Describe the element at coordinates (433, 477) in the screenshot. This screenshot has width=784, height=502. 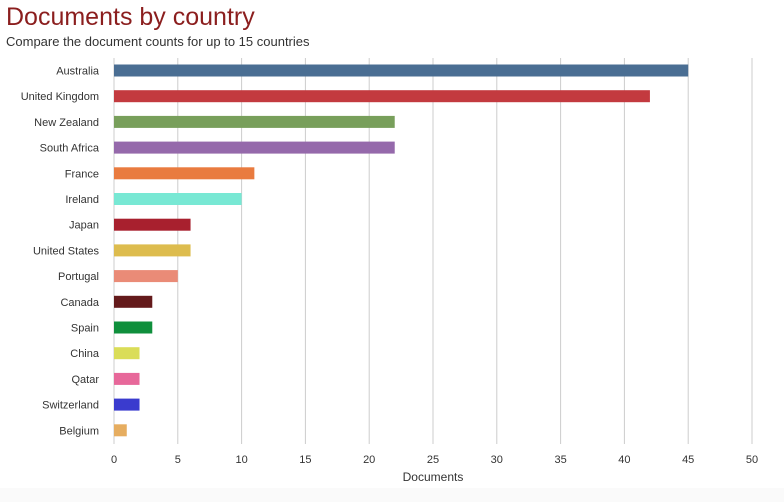
I see `x-axis-title: Documents` at that location.